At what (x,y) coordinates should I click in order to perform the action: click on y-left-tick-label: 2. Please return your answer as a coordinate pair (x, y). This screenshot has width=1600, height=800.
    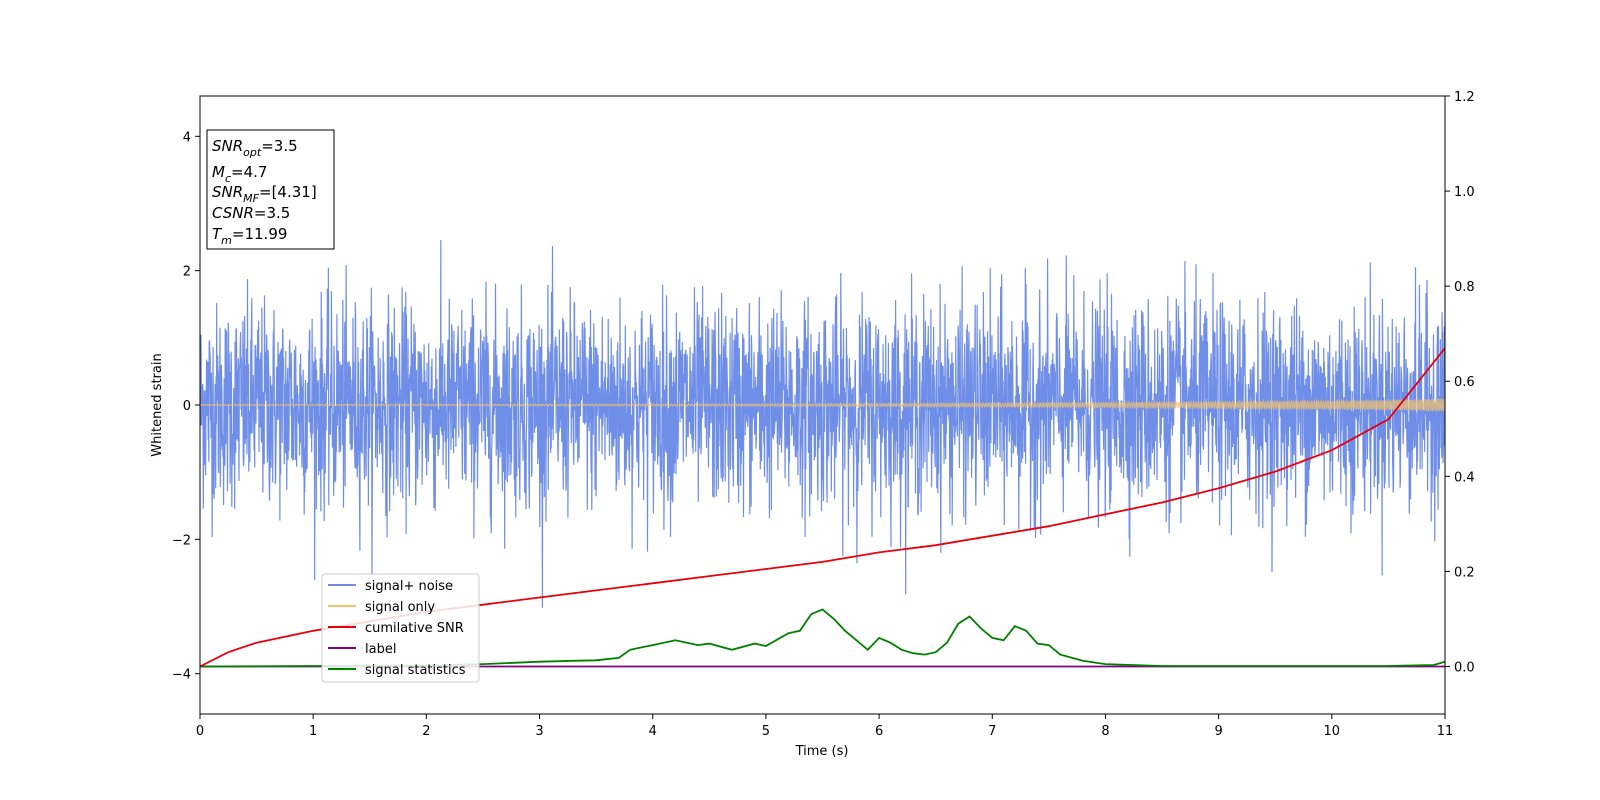
    Looking at the image, I should click on (187, 272).